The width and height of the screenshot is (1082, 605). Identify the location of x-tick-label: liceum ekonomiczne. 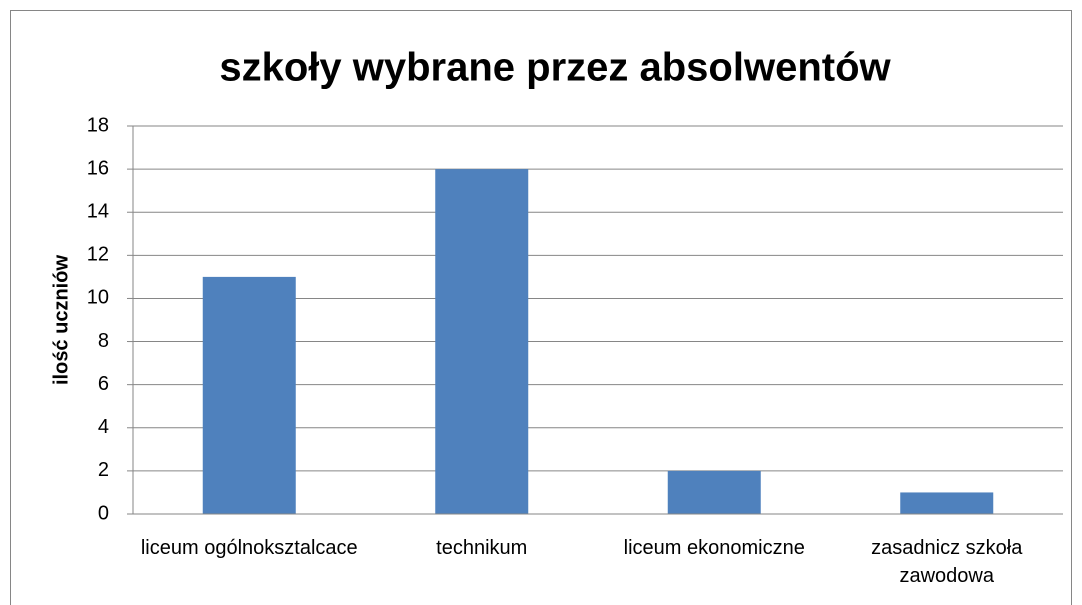
(714, 548).